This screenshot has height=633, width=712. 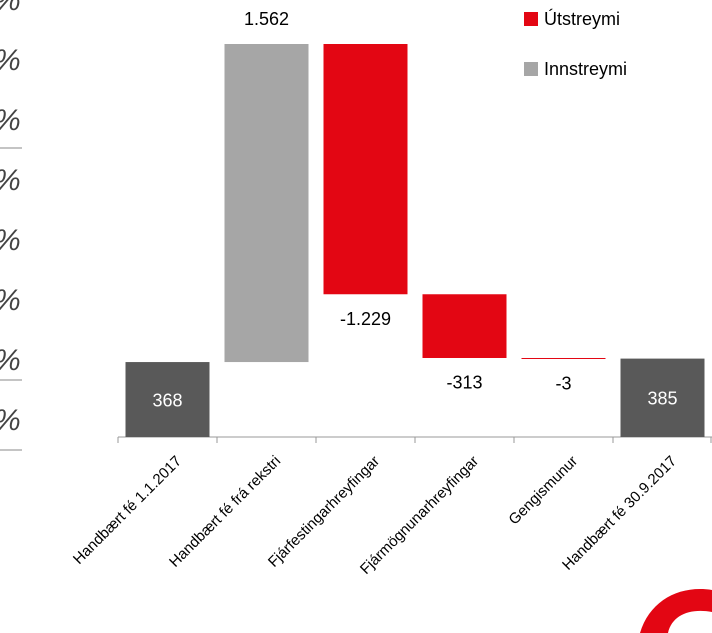 I want to click on legend-label: Innstreymi, so click(x=585, y=69).